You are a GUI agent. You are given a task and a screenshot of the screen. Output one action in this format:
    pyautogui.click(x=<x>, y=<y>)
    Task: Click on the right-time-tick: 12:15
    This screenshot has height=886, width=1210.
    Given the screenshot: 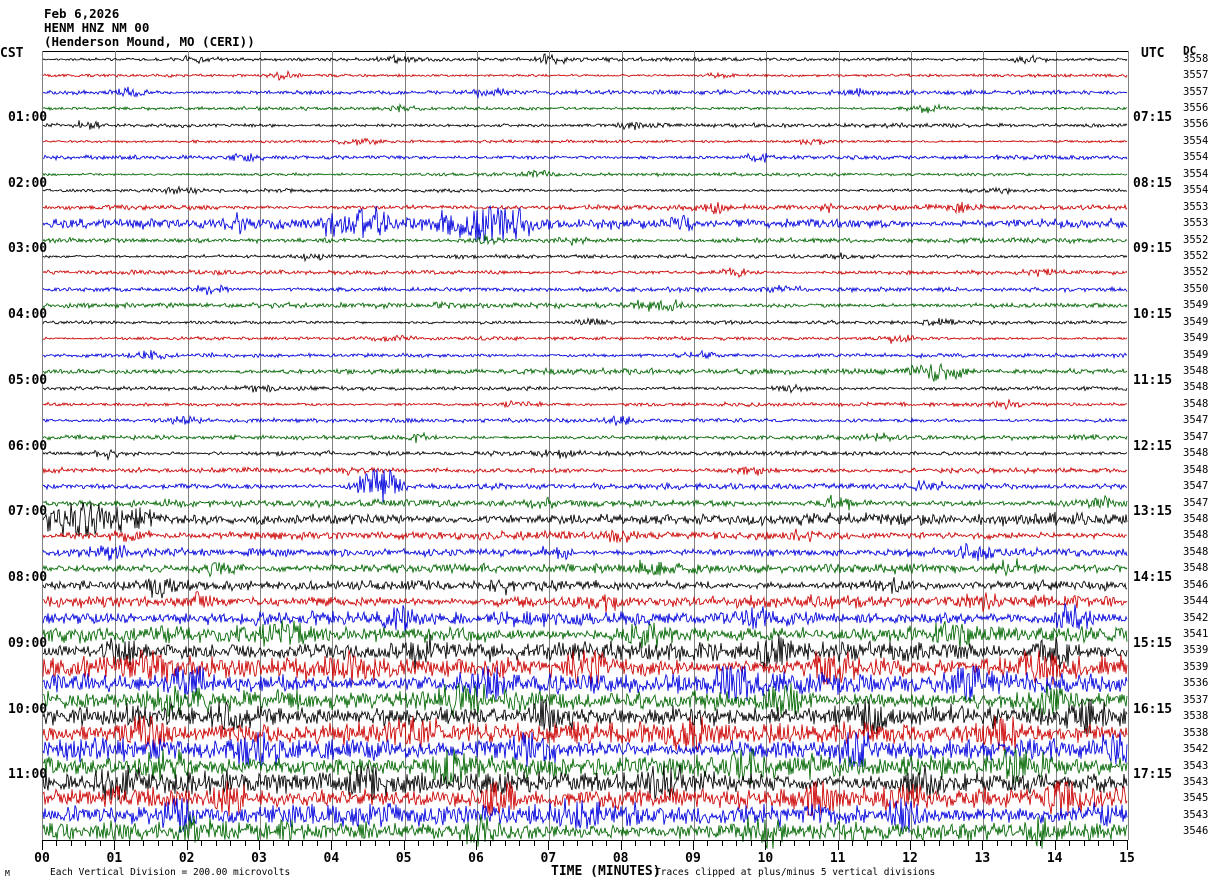 What is the action you would take?
    pyautogui.click(x=1153, y=446)
    